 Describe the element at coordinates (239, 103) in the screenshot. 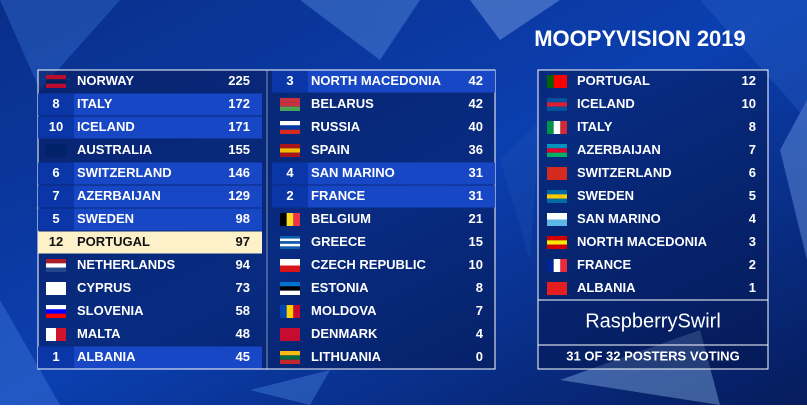

I see `country-score: 172` at that location.